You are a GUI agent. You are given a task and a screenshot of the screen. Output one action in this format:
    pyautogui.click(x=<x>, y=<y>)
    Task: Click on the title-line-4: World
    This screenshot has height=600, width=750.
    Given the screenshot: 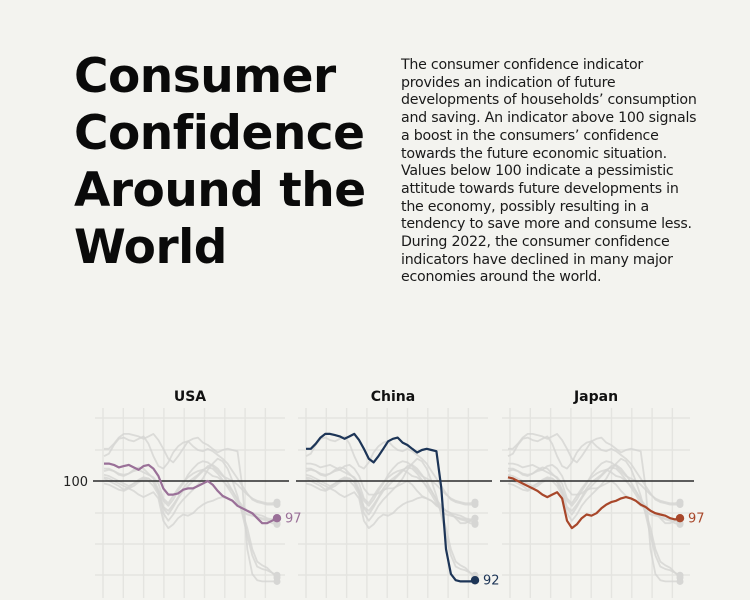 What is the action you would take?
    pyautogui.click(x=150, y=247)
    